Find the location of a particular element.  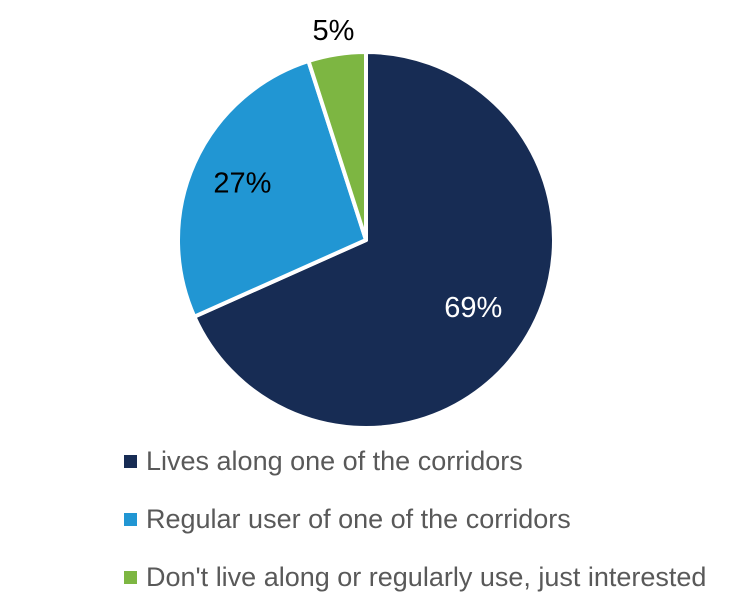

pie-data-label-1: 27% is located at coordinates (242, 183).